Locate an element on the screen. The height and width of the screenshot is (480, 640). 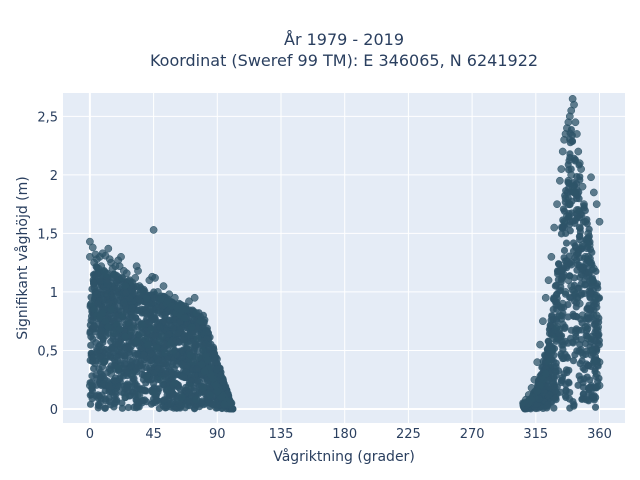
y-tick-label: 1 is located at coordinates (54, 293).